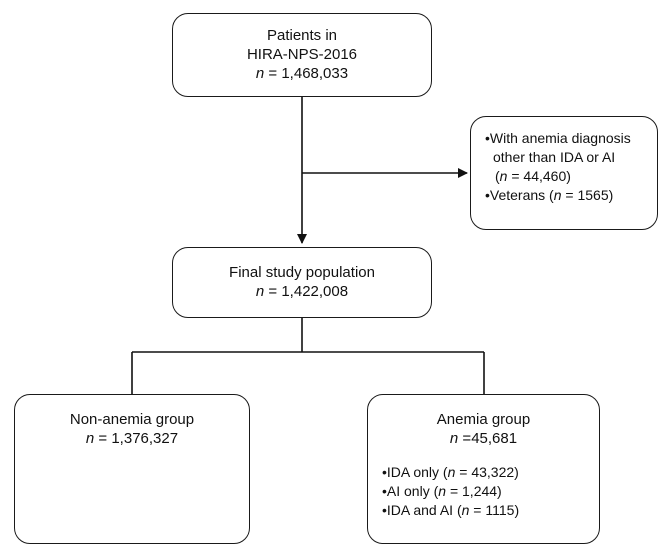 The height and width of the screenshot is (544, 659). What do you see at coordinates (302, 35) in the screenshot?
I see `patients-line1: Patients in` at bounding box center [302, 35].